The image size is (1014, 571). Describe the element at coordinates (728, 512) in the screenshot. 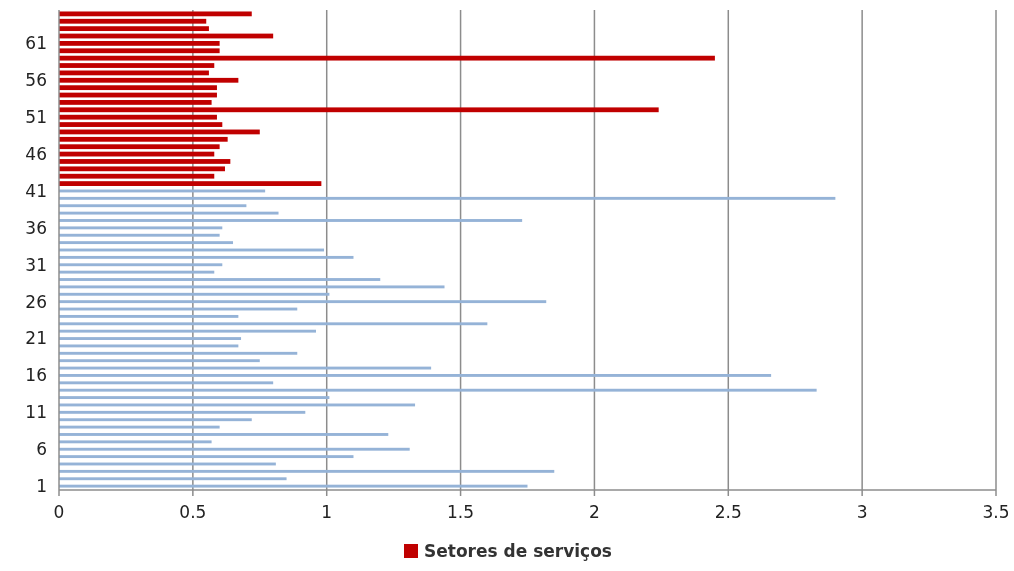

I see `x-tick-label: 2.5` at that location.